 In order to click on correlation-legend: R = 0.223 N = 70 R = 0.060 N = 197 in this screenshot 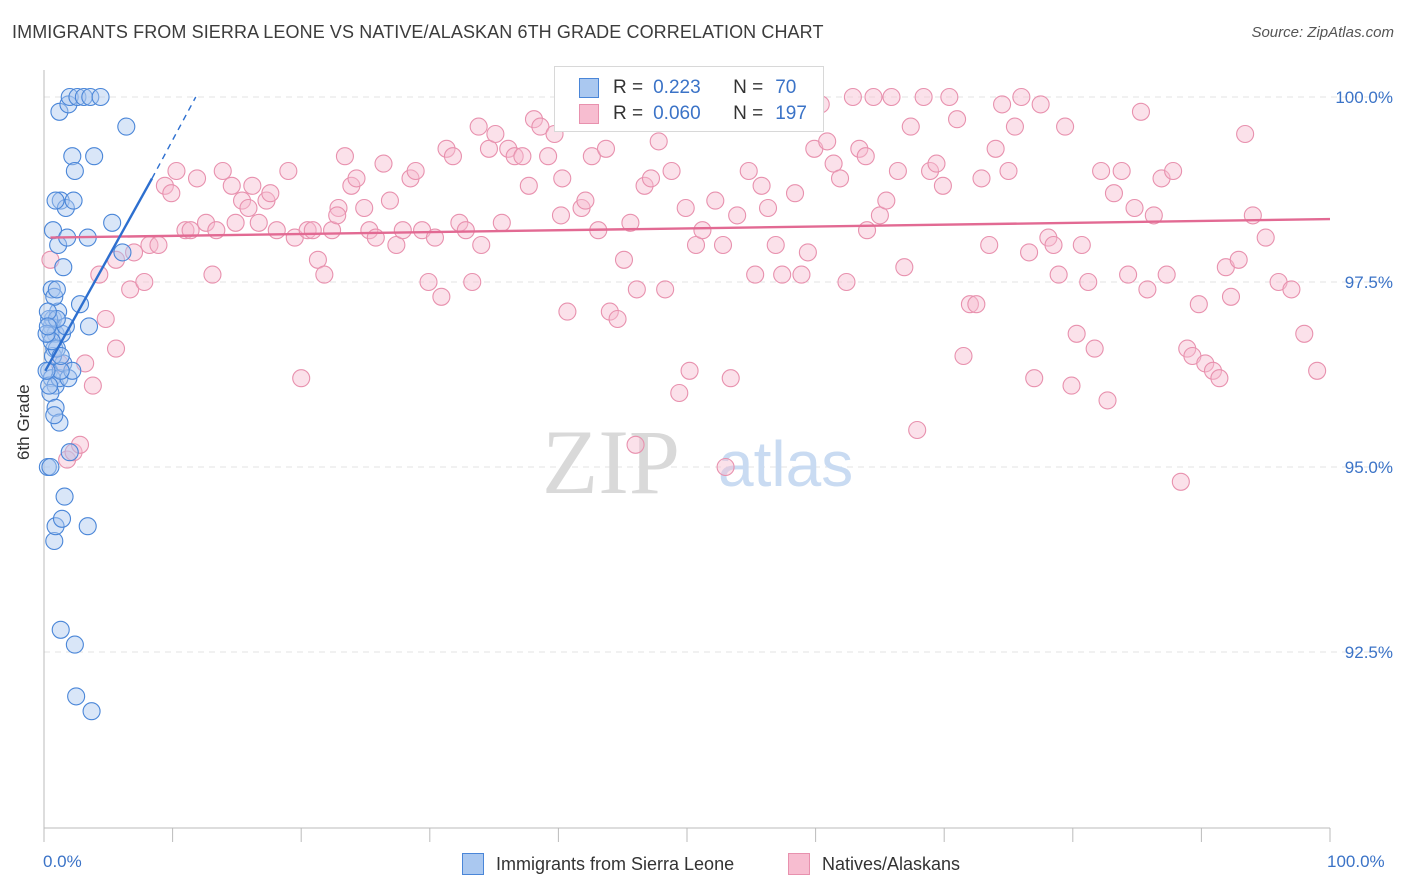, I will do `click(689, 99)`.